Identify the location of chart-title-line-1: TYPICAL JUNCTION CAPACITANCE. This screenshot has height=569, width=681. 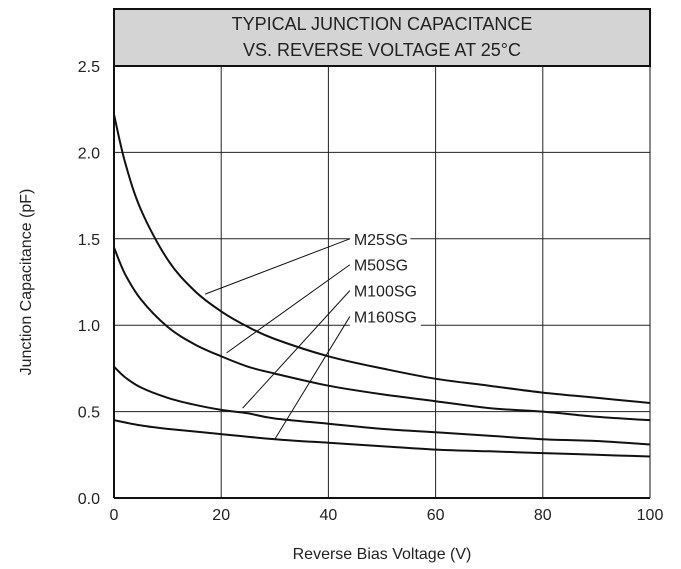
(382, 24).